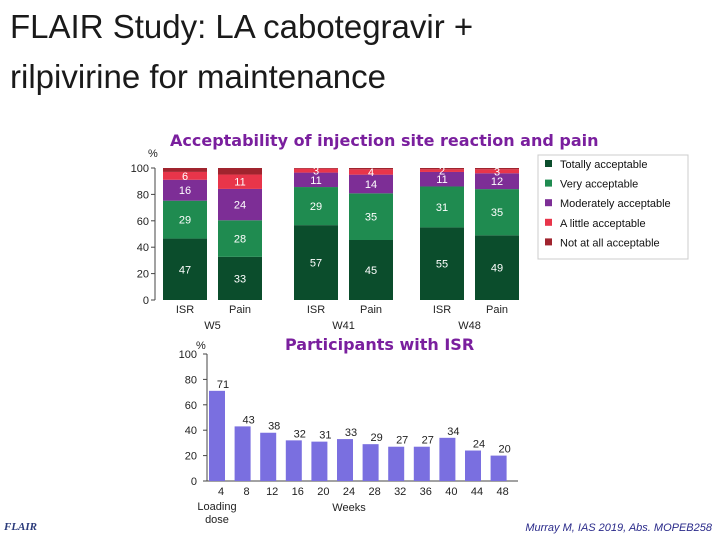 The height and width of the screenshot is (540, 720). What do you see at coordinates (504, 450) in the screenshot?
I see `isr-bar-label: 20` at bounding box center [504, 450].